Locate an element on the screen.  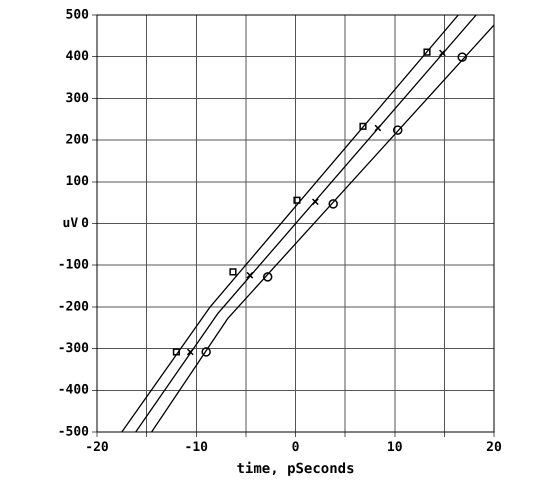
y-tick-label: 0 is located at coordinates (85, 223).